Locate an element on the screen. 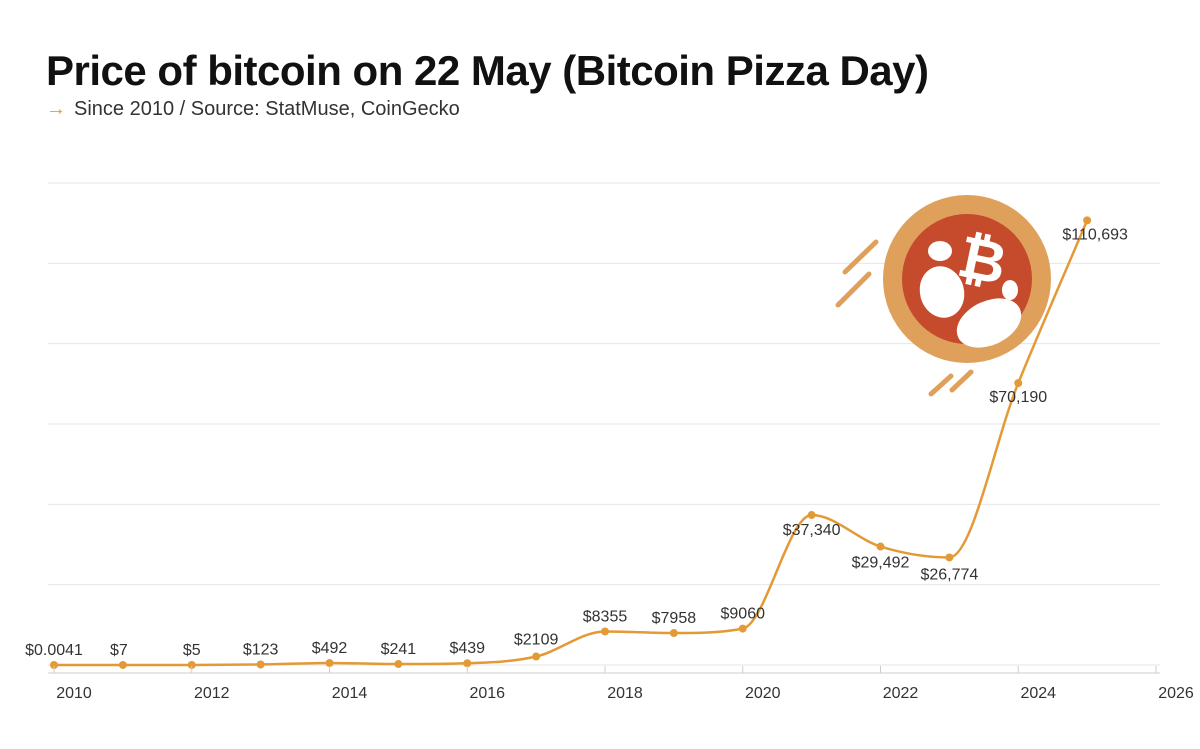  data-label: $123 is located at coordinates (261, 650).